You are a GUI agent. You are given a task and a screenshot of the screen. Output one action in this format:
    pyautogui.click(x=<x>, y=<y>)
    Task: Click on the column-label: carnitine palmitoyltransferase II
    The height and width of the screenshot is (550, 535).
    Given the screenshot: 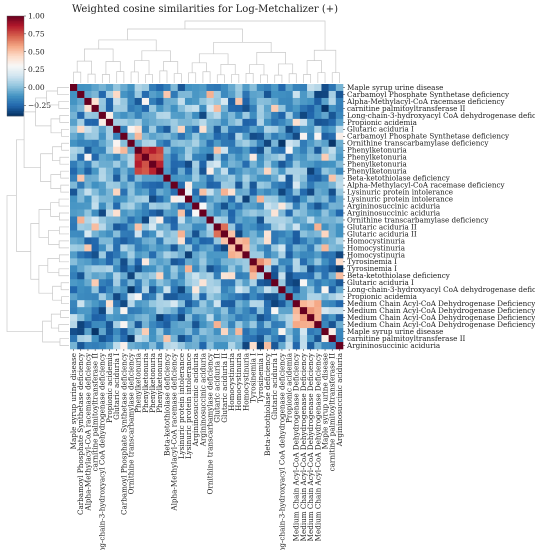 What is the action you would take?
    pyautogui.click(x=95, y=412)
    